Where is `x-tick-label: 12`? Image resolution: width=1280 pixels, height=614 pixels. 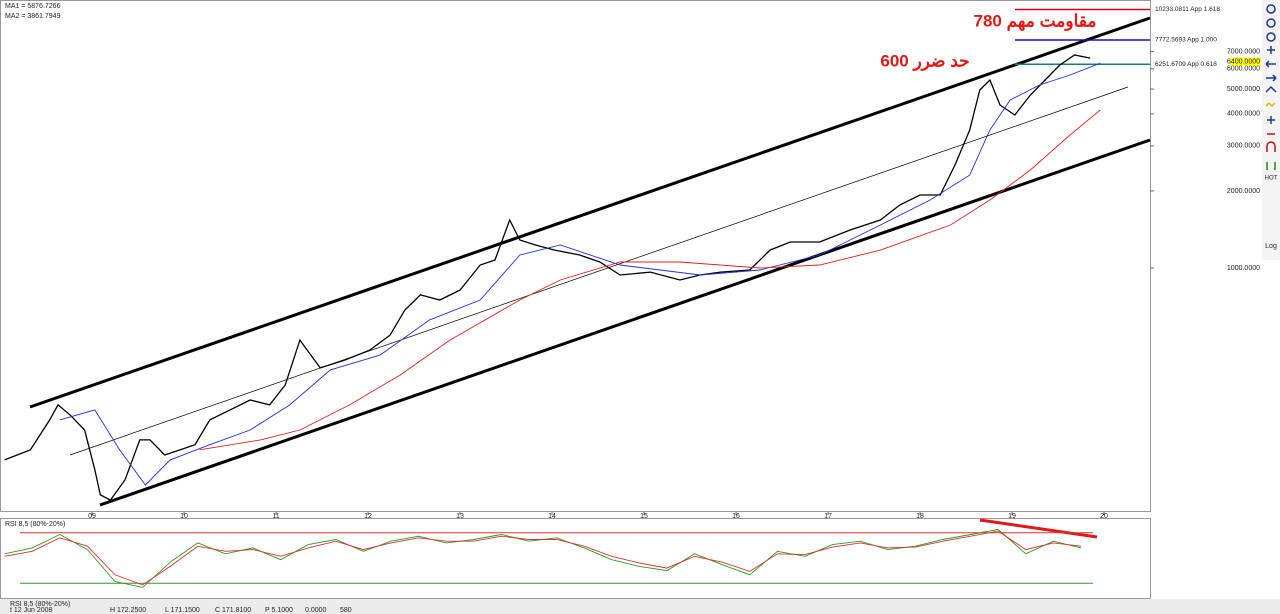 x-tick-label: 12 is located at coordinates (368, 516).